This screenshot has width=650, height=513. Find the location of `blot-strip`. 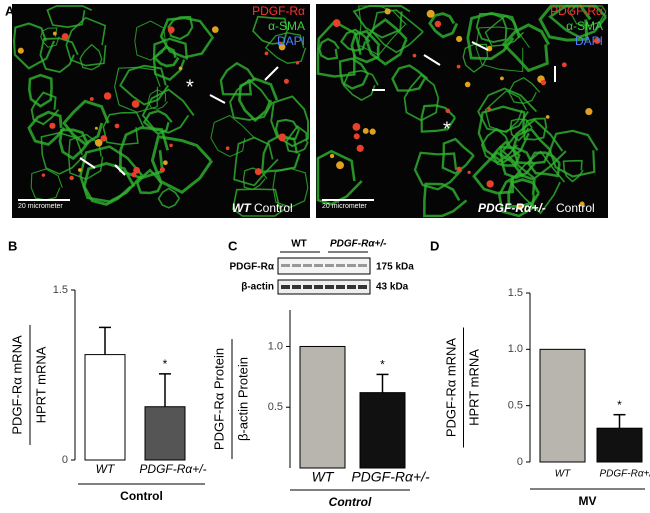

blot-strip is located at coordinates (324, 287).